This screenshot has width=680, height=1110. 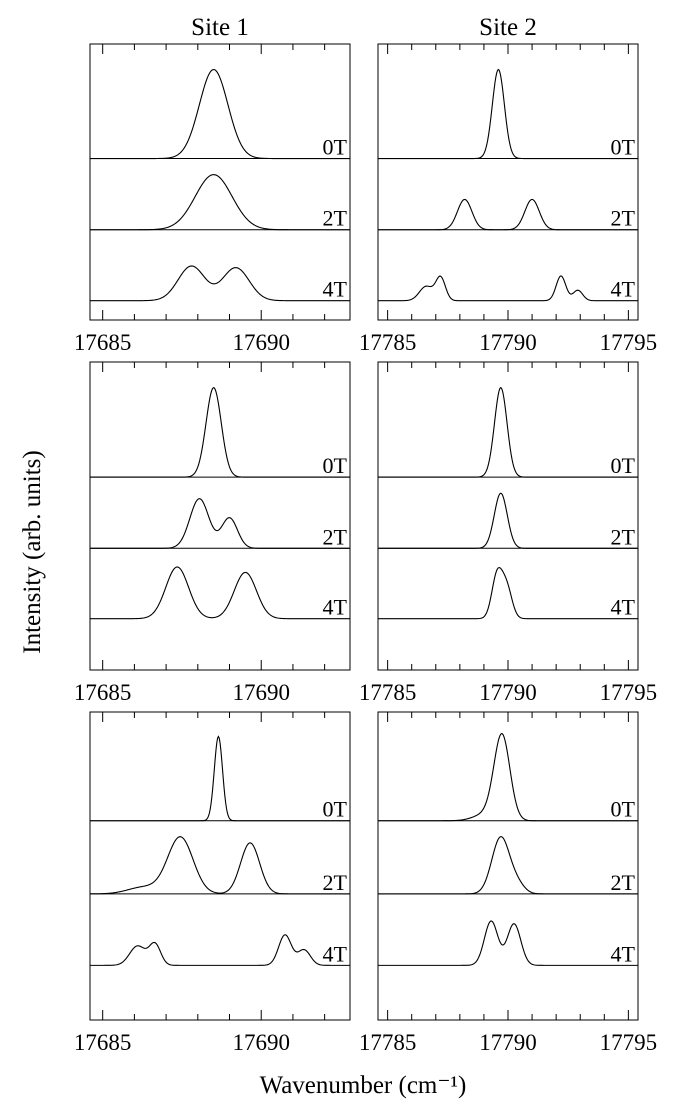 What do you see at coordinates (508, 27) in the screenshot?
I see `column-title-site-2: Site 2` at bounding box center [508, 27].